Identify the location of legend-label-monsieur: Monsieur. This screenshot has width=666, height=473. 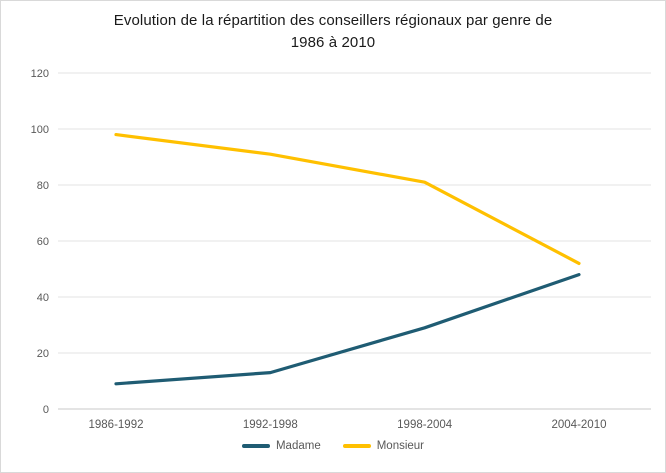
(400, 446).